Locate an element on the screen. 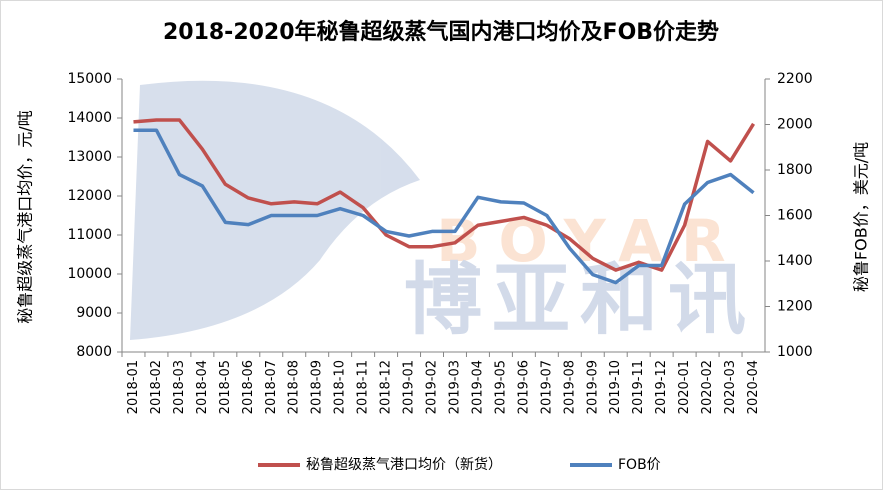 The width and height of the screenshot is (883, 494). x-tick-label: 2018-05 is located at coordinates (225, 387).